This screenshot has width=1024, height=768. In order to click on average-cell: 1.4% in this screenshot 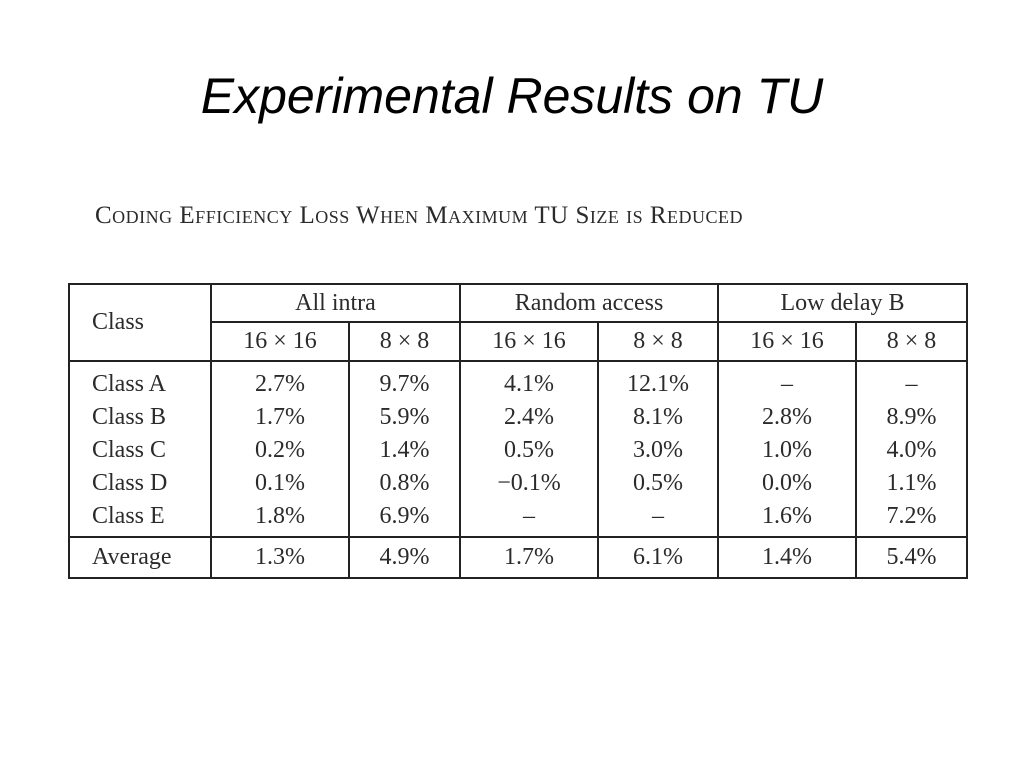, I will do `click(787, 558)`.